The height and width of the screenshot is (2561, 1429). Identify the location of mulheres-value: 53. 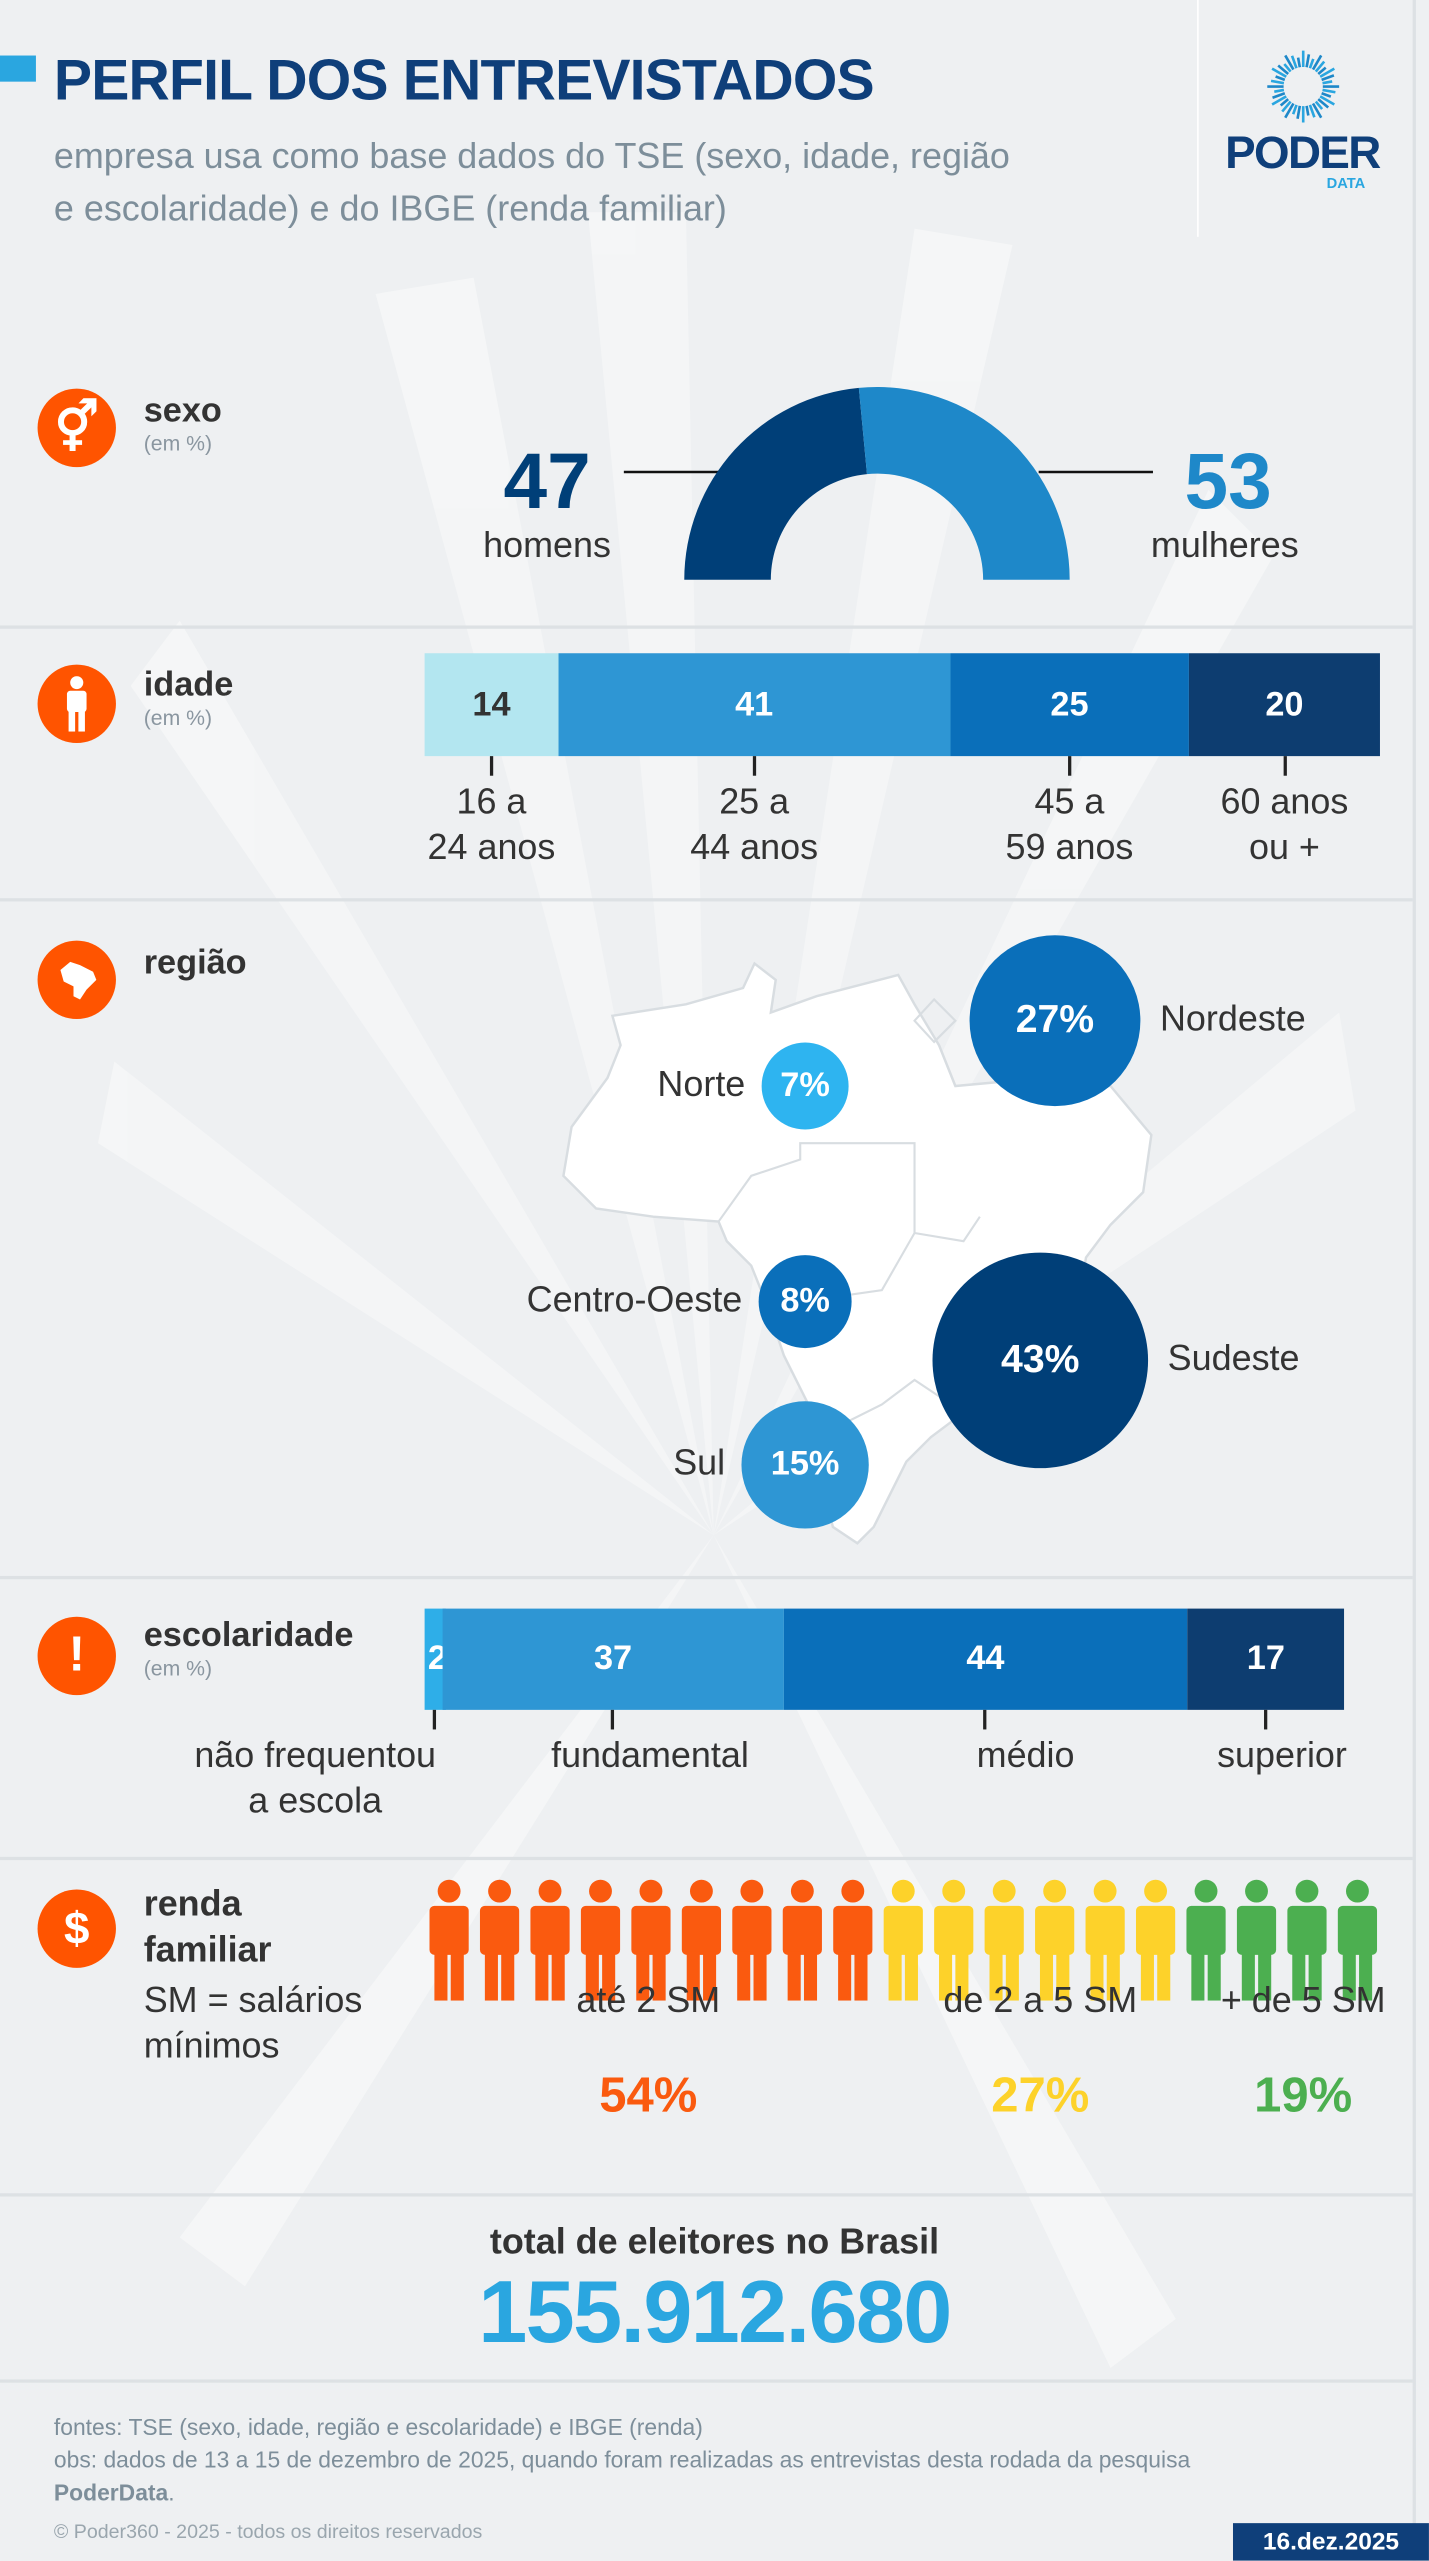
(1228, 482).